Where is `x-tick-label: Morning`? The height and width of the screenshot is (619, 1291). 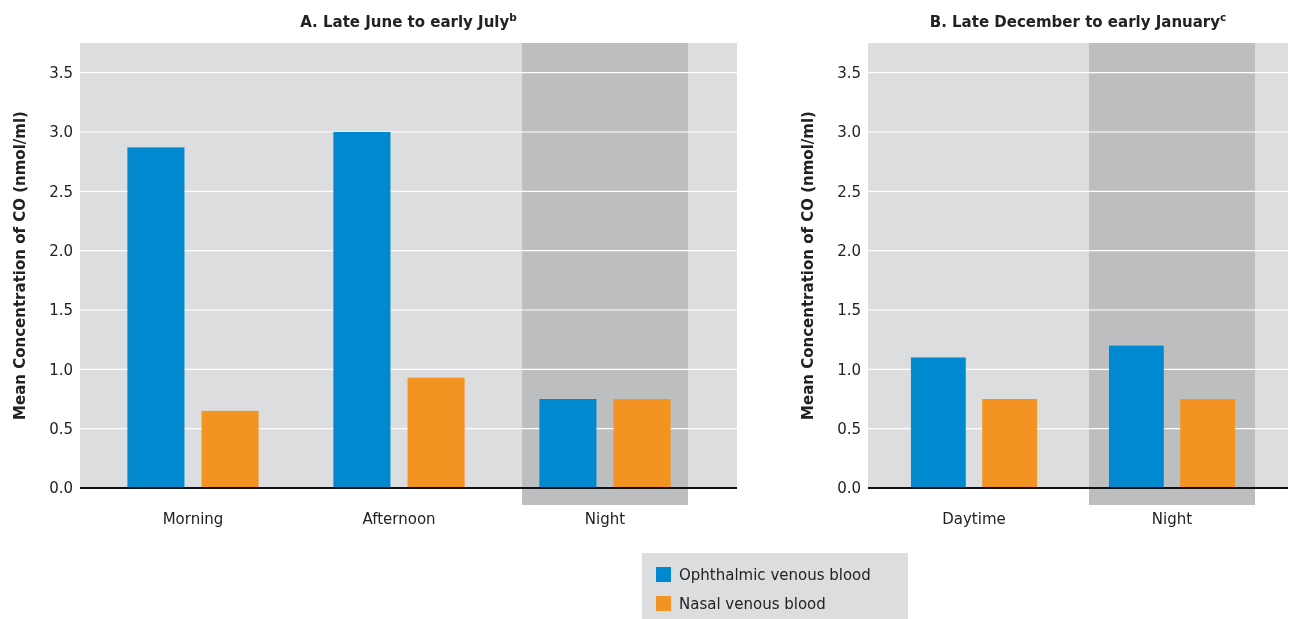 x-tick-label: Morning is located at coordinates (193, 519).